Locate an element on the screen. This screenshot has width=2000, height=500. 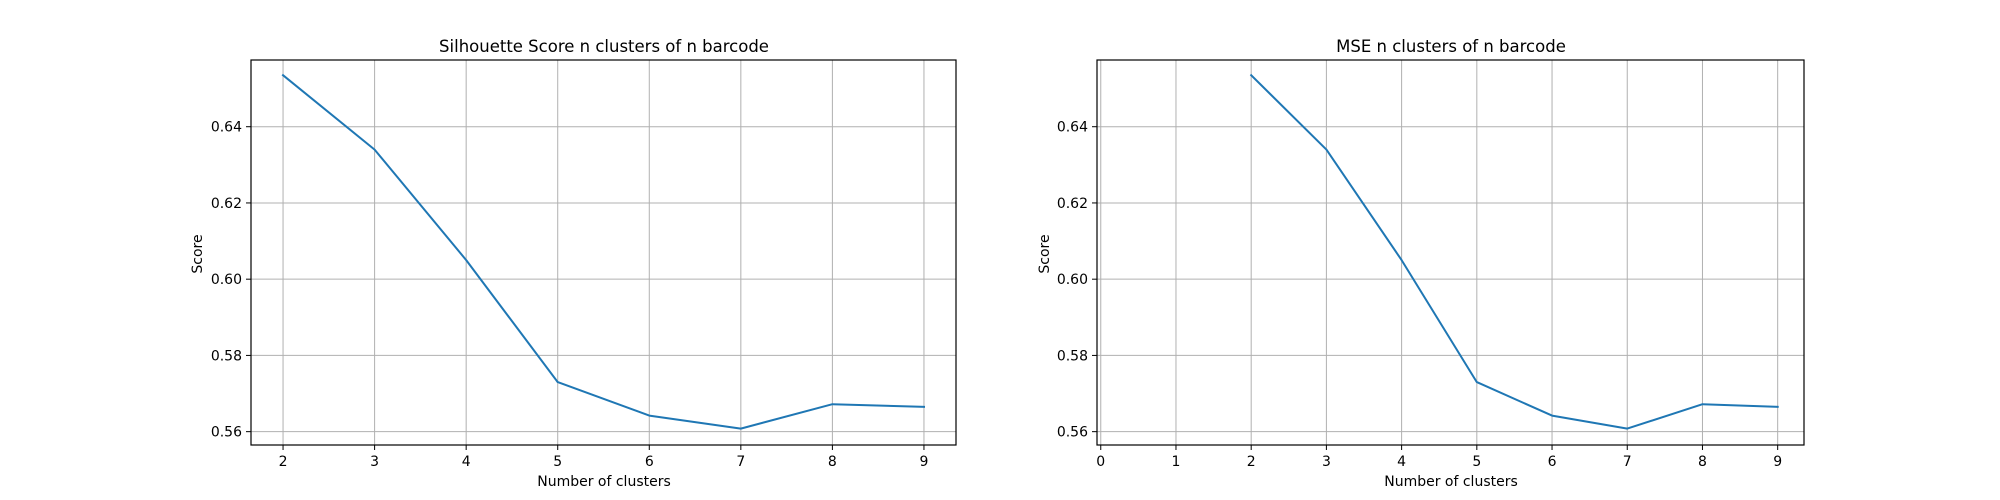
chart-title: MSE n clusters of n barcode is located at coordinates (1451, 46).